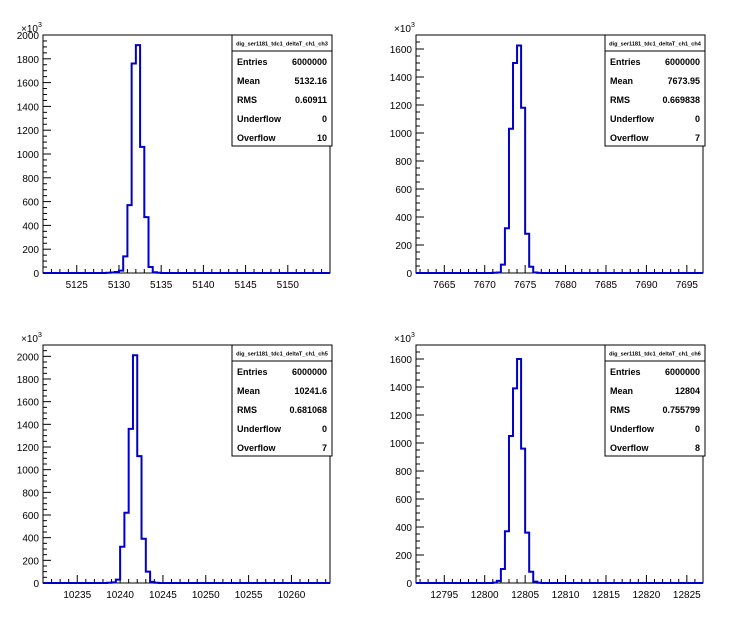 The height and width of the screenshot is (622, 746). What do you see at coordinates (606, 285) in the screenshot?
I see `x-tick-label: 7685` at bounding box center [606, 285].